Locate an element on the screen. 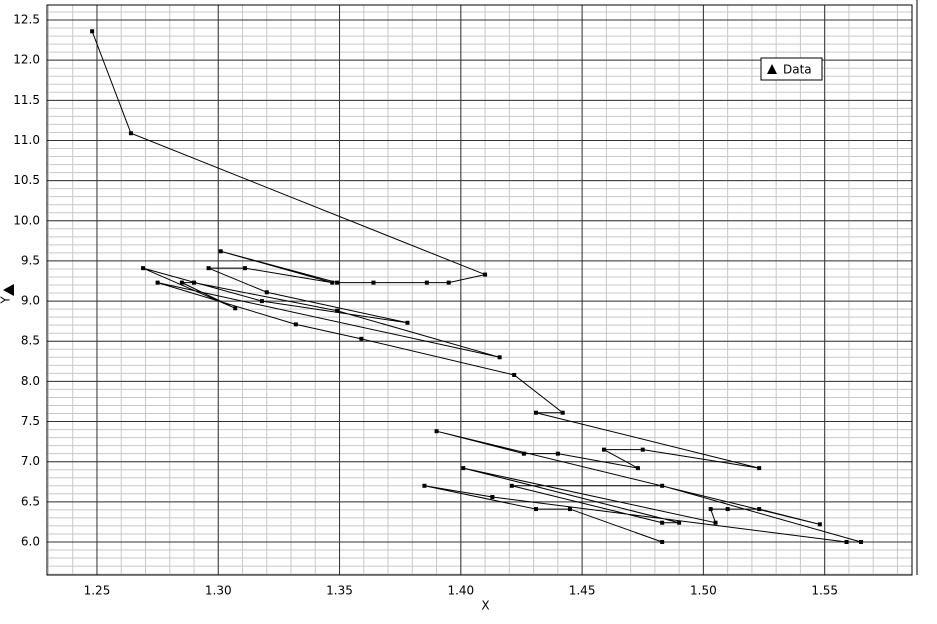 The height and width of the screenshot is (624, 937). legend-box is located at coordinates (791, 69).